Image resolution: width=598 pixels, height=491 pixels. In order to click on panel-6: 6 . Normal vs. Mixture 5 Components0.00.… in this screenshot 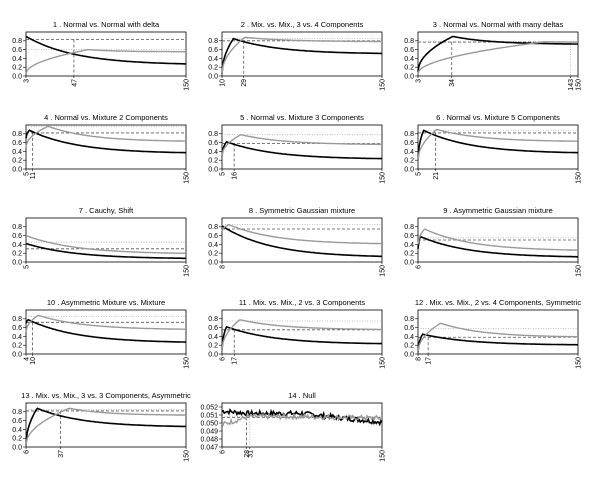, I will do `click(493, 148)`.